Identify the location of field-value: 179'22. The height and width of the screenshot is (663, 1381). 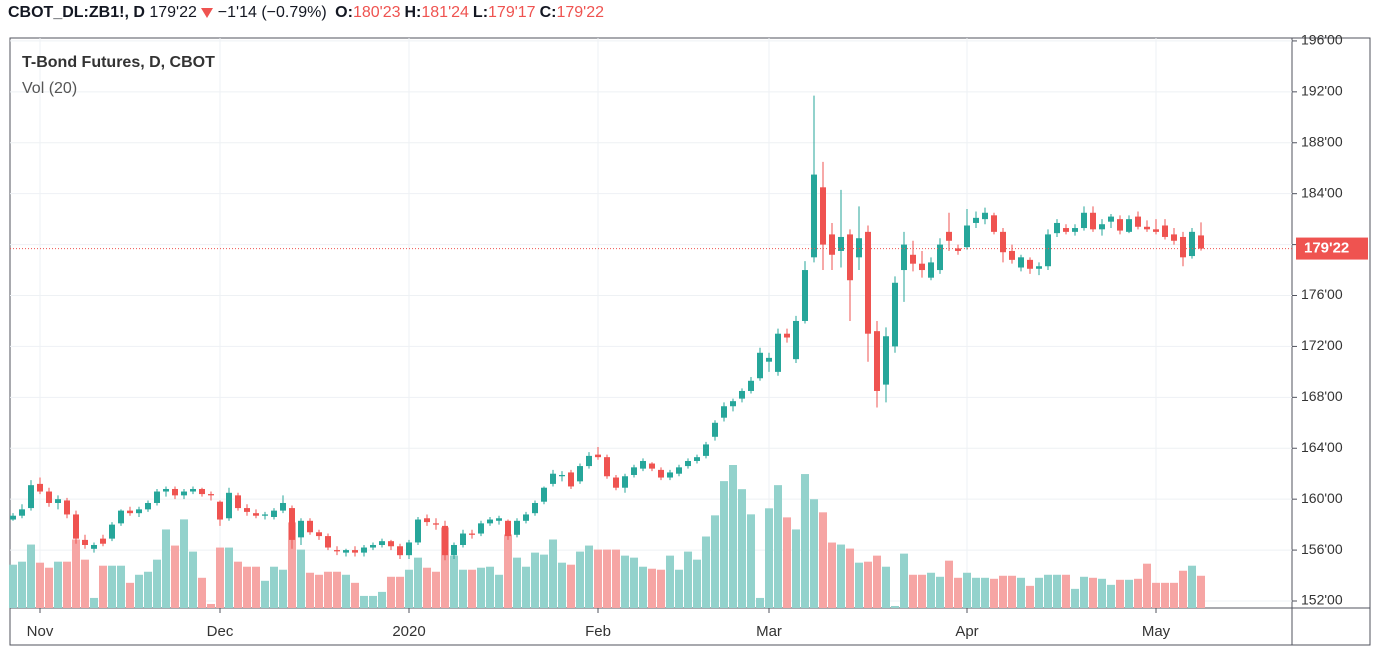
(580, 12).